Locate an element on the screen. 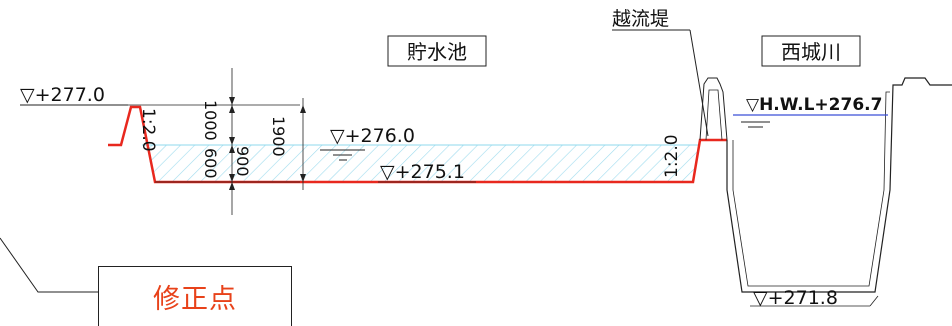 The height and width of the screenshot is (326, 952). river-label: 西城川 is located at coordinates (811, 52).